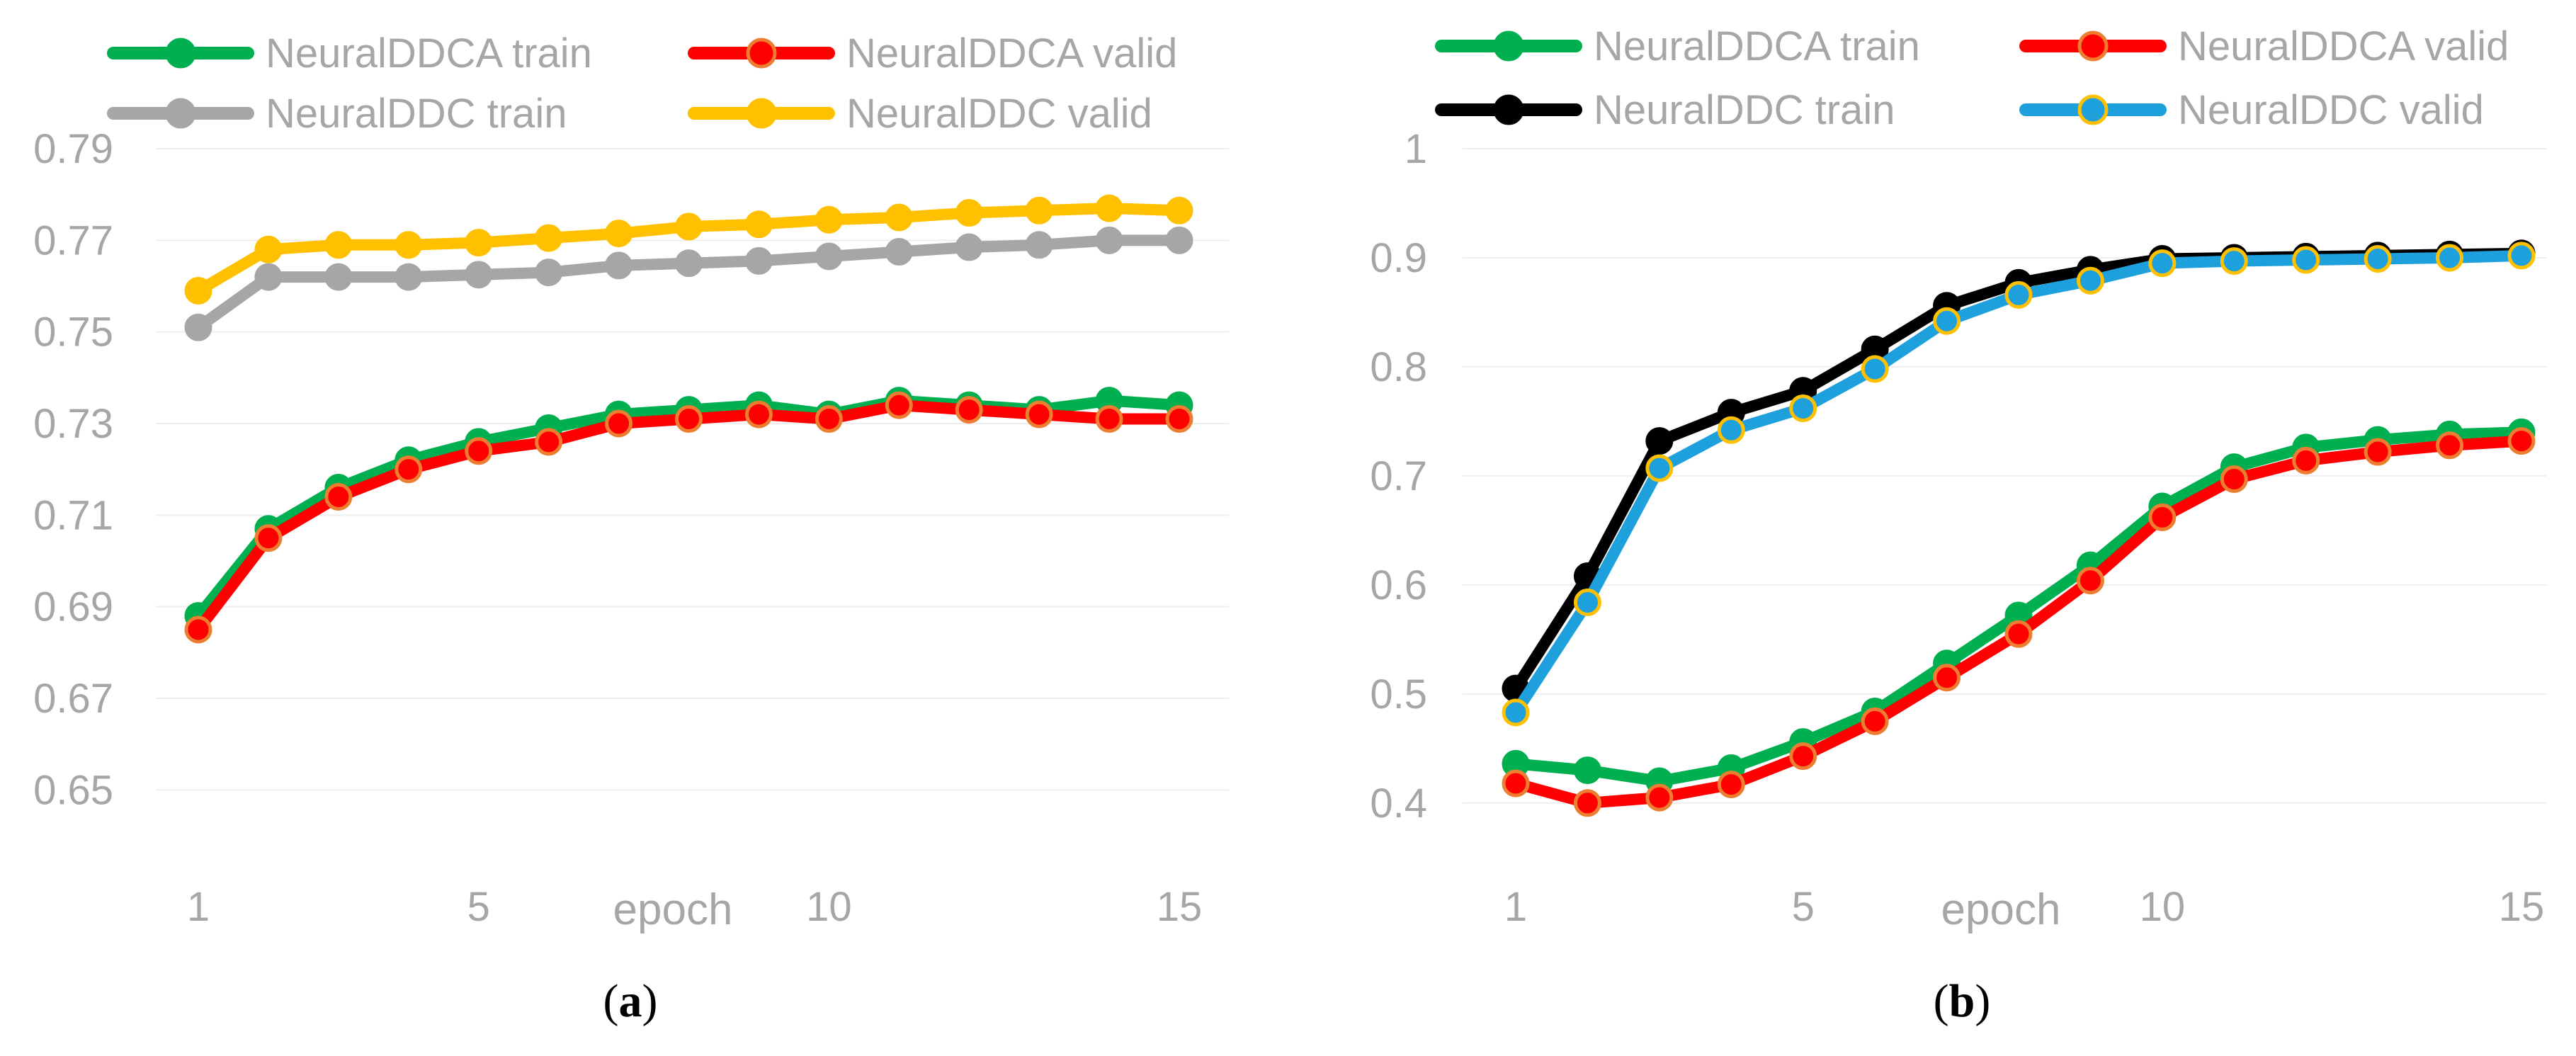 This screenshot has width=2576, height=1056. What do you see at coordinates (73, 607) in the screenshot?
I see `y-tick-label: 0.69` at bounding box center [73, 607].